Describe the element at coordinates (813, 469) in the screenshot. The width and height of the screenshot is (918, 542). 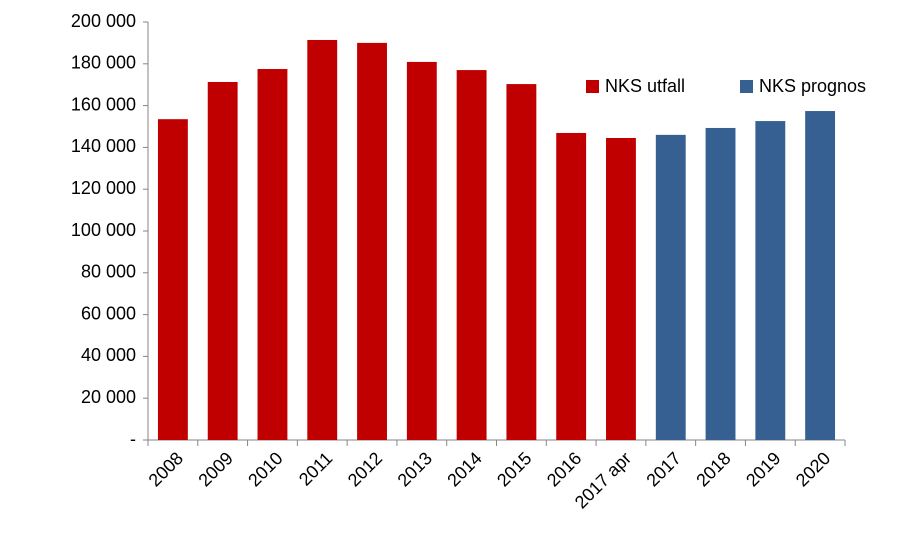
I see `x-tick-label: 2020` at that location.